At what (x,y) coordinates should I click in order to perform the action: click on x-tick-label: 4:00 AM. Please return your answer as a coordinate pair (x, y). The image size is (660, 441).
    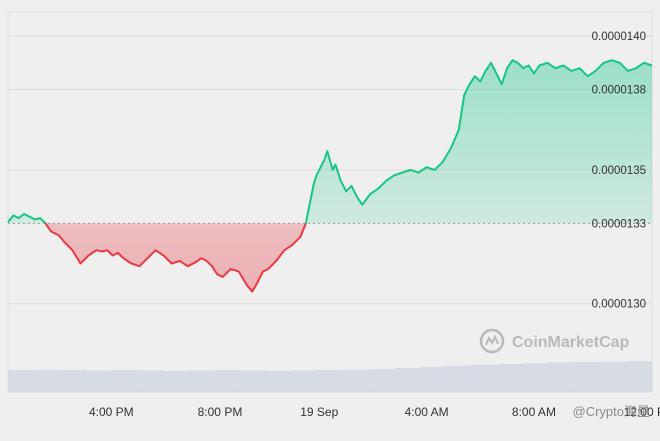
    Looking at the image, I should click on (427, 412).